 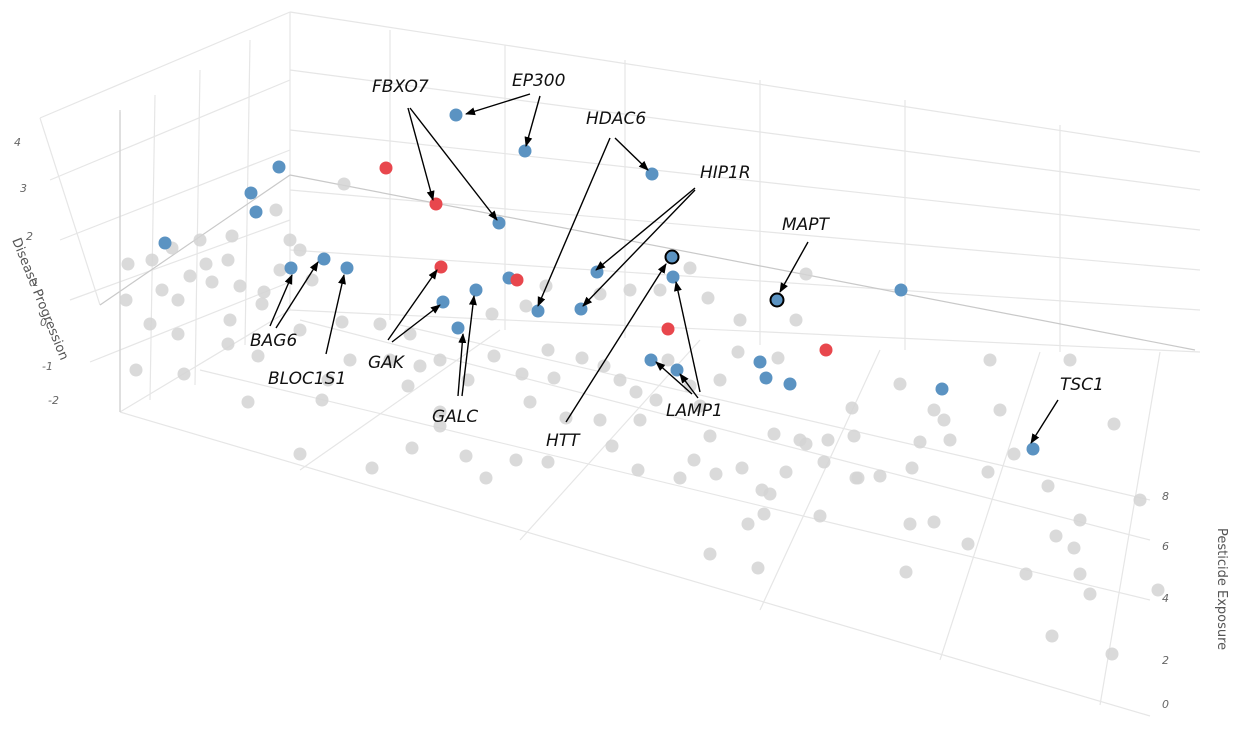 I want to click on gene-label-ep300: EP300, so click(x=538, y=81).